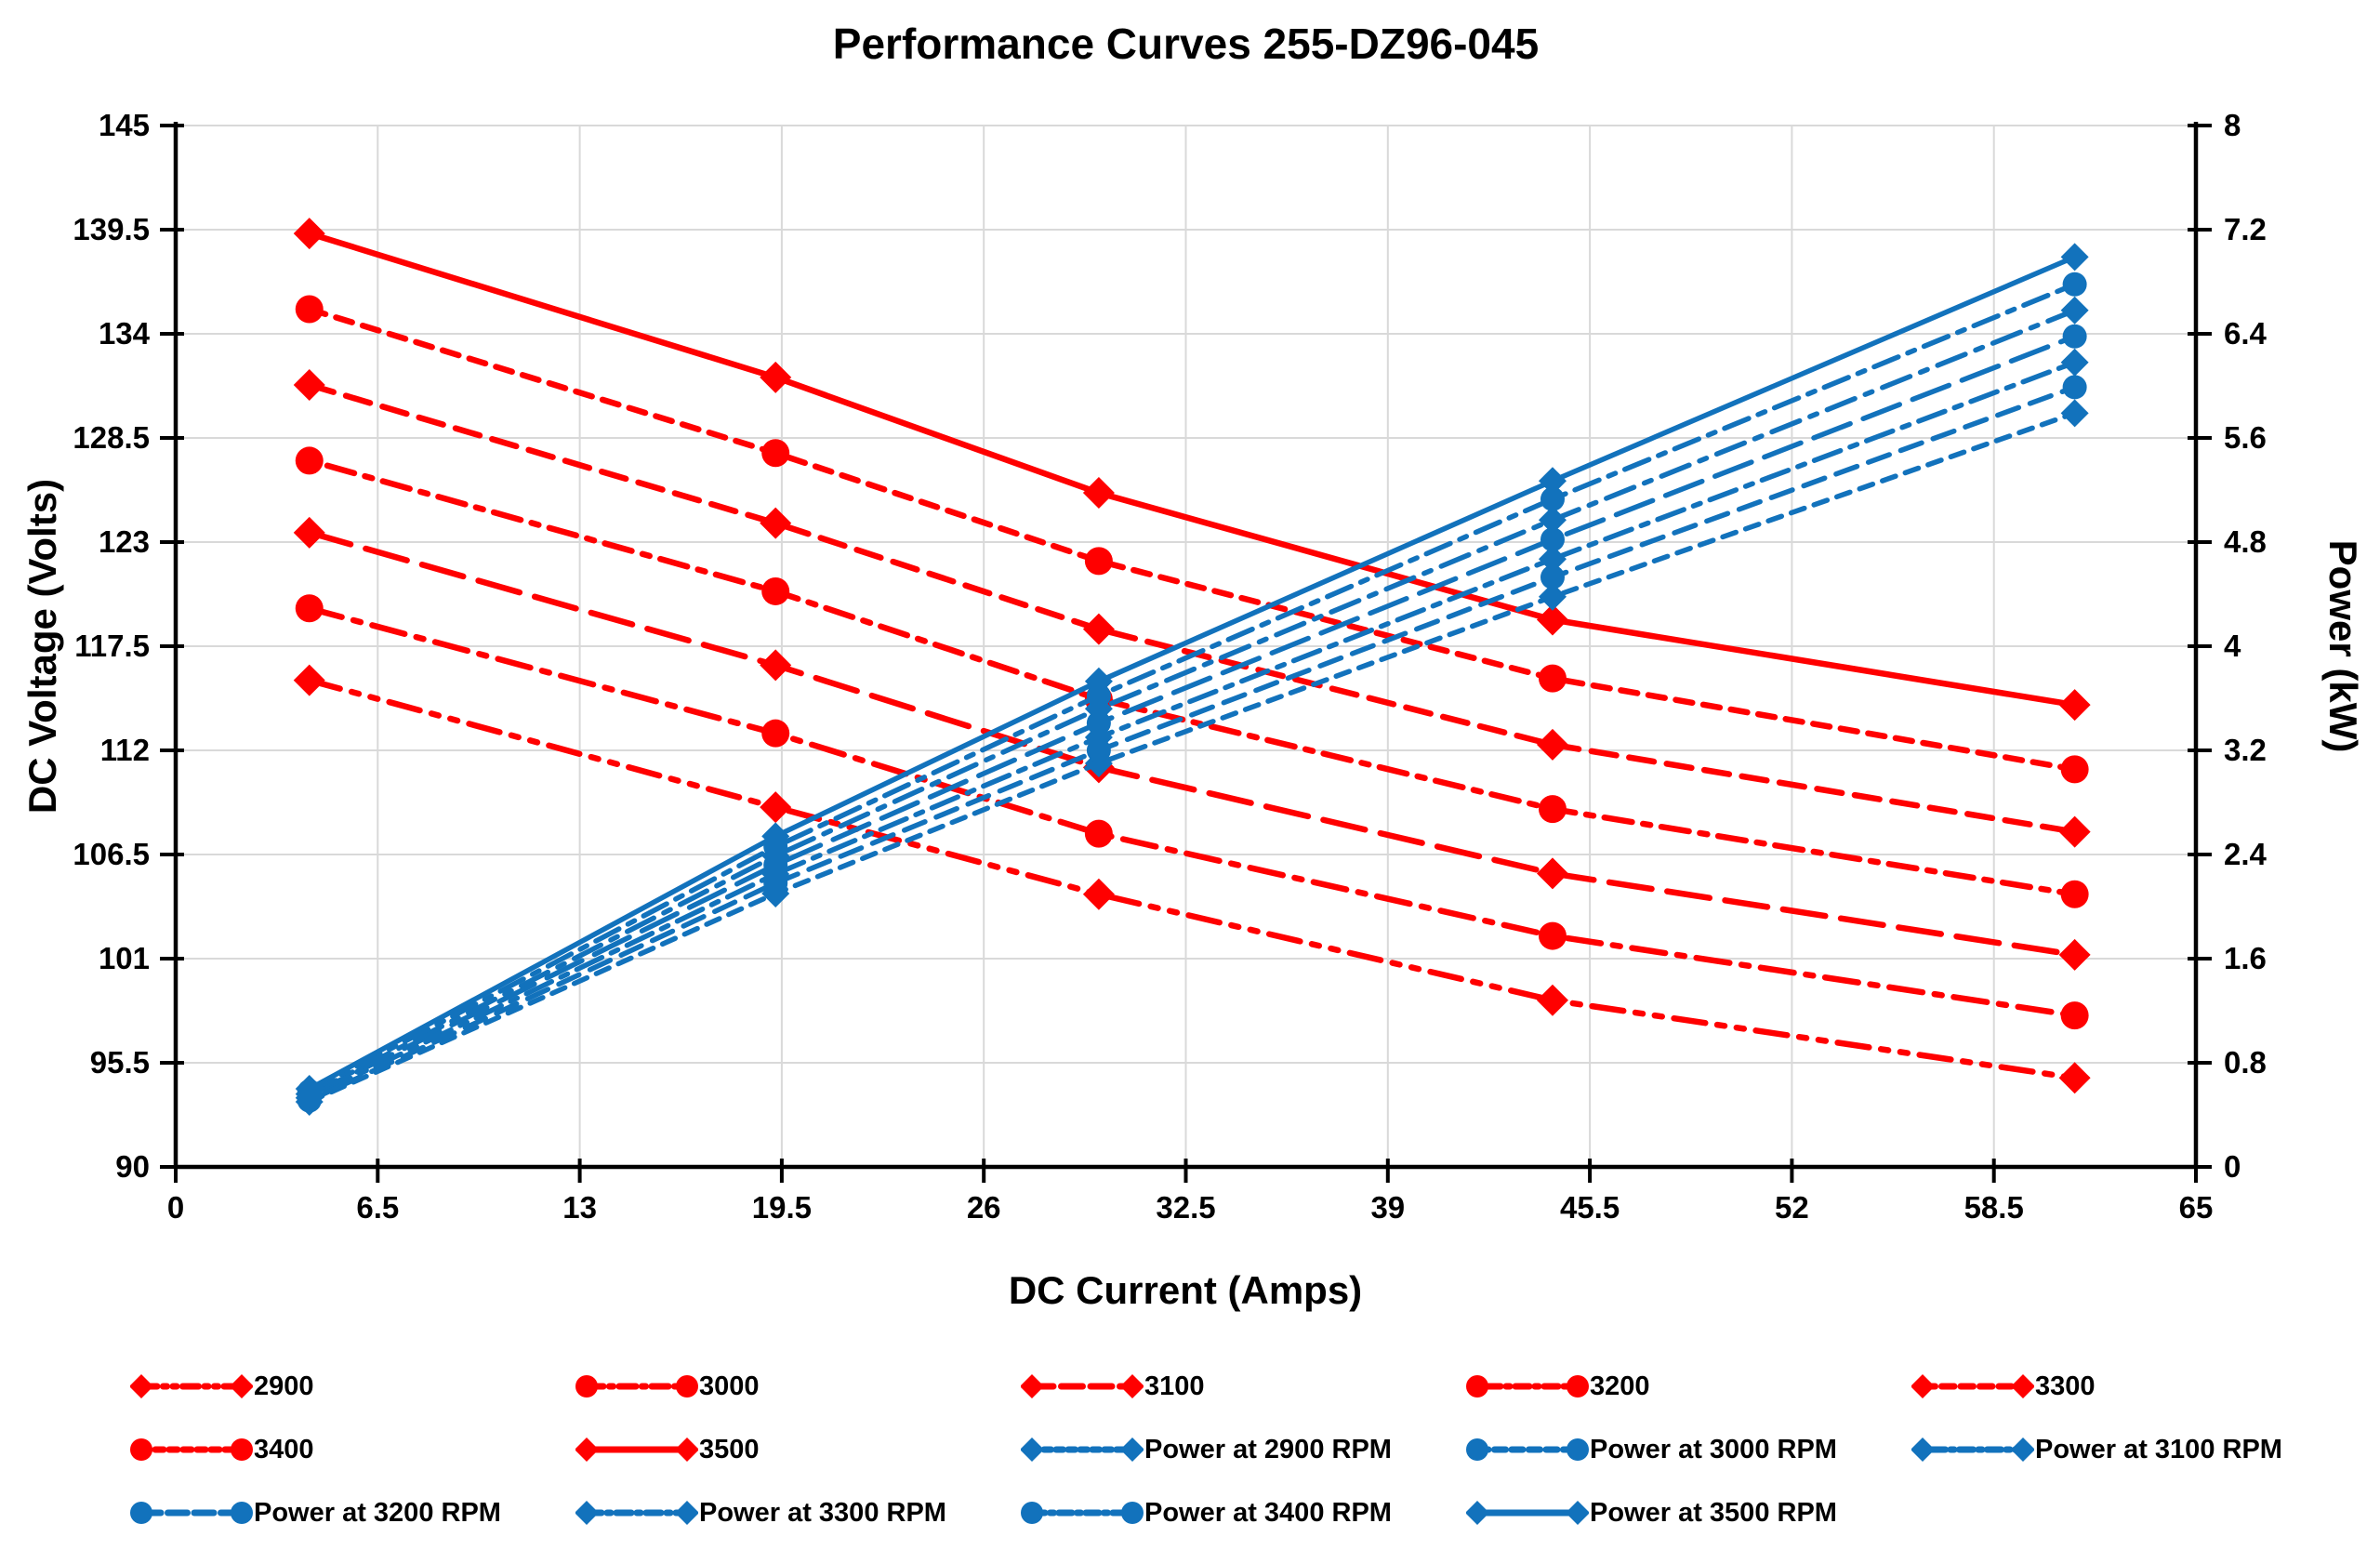 The image size is (2380, 1550). I want to click on legend-label: 3000, so click(729, 1386).